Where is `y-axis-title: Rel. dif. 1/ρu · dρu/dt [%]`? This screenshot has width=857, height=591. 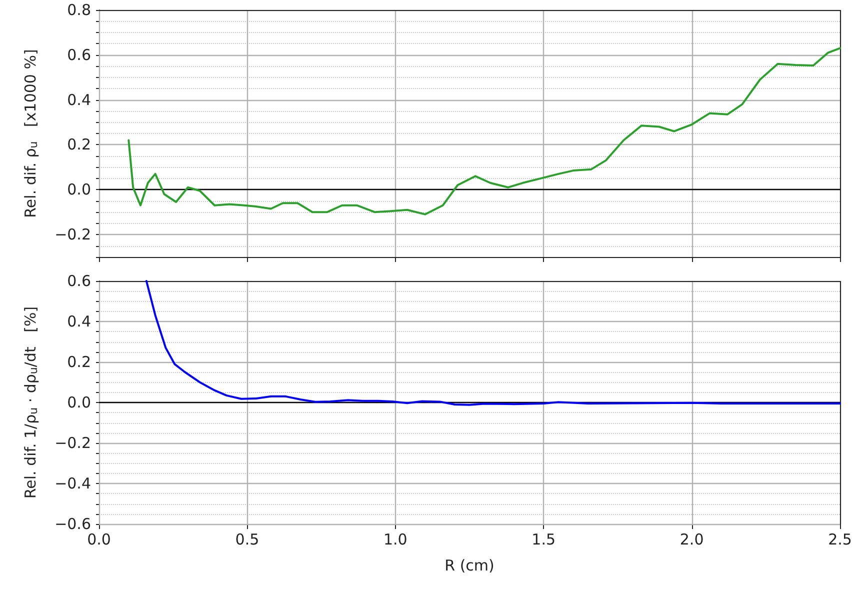
y-axis-title: Rel. dif. 1/ρu · dρu/dt [%] is located at coordinates (31, 402).